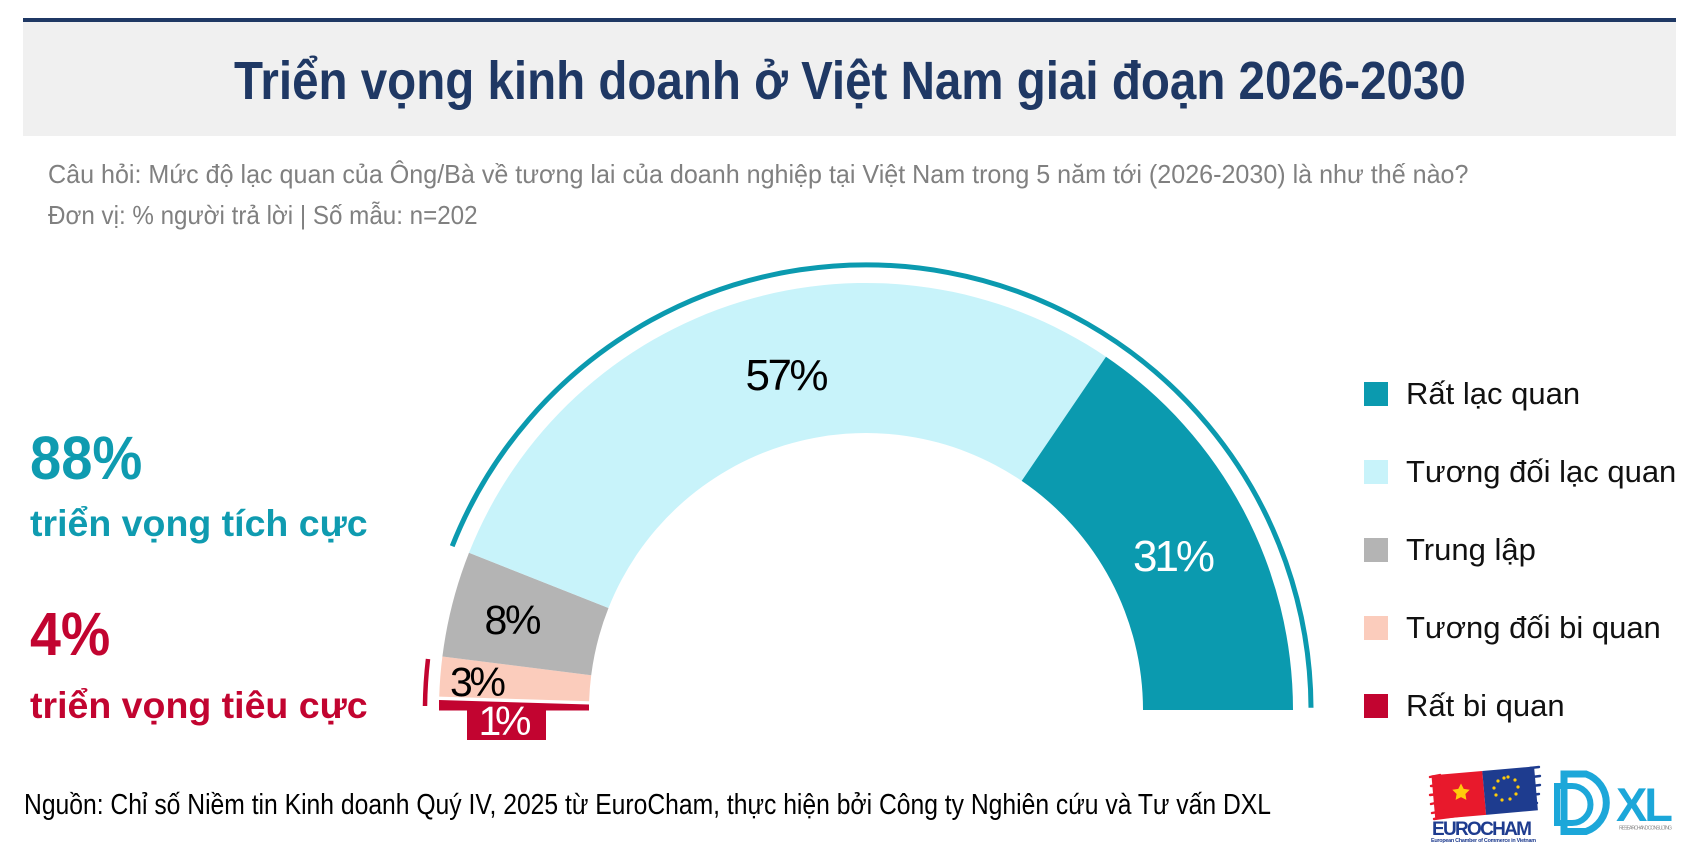  Describe the element at coordinates (505, 721) in the screenshot. I see `svg-text: 1%` at that location.